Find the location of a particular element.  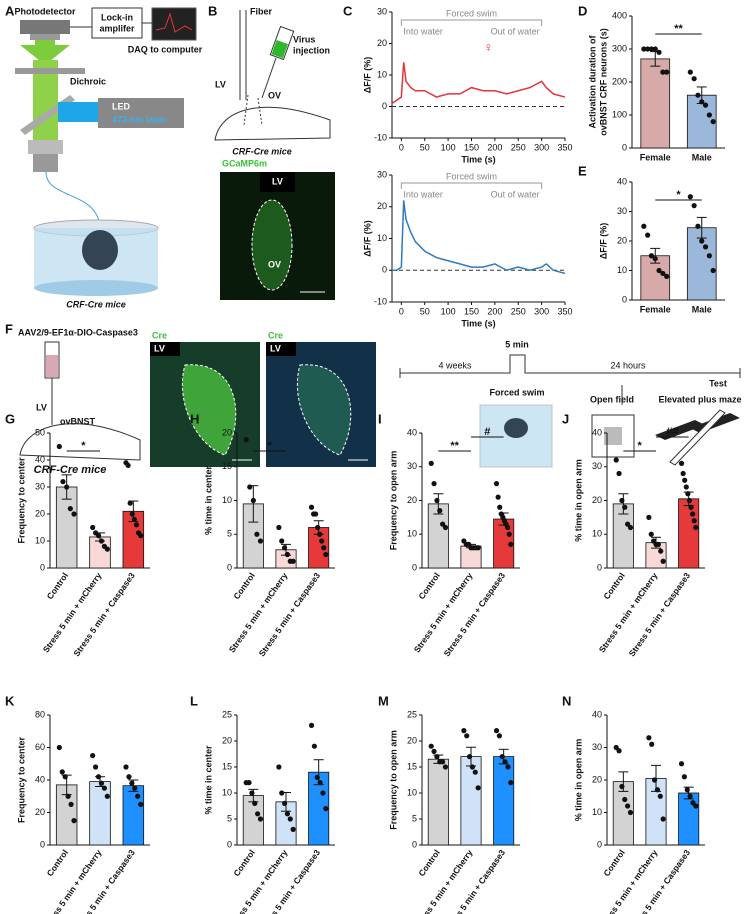

y-tick-label: 5 is located at coordinates (229, 534).